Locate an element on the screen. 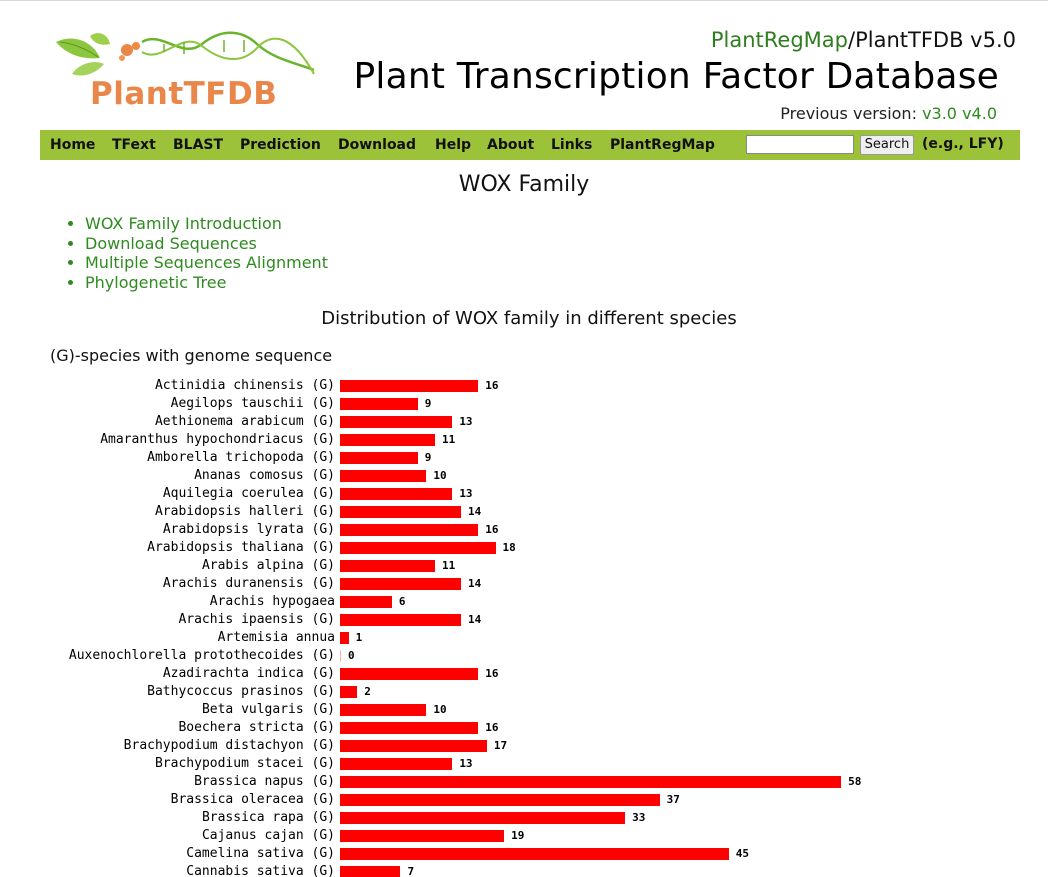  species-label: Cajanus cajan (G) is located at coordinates (268, 835).